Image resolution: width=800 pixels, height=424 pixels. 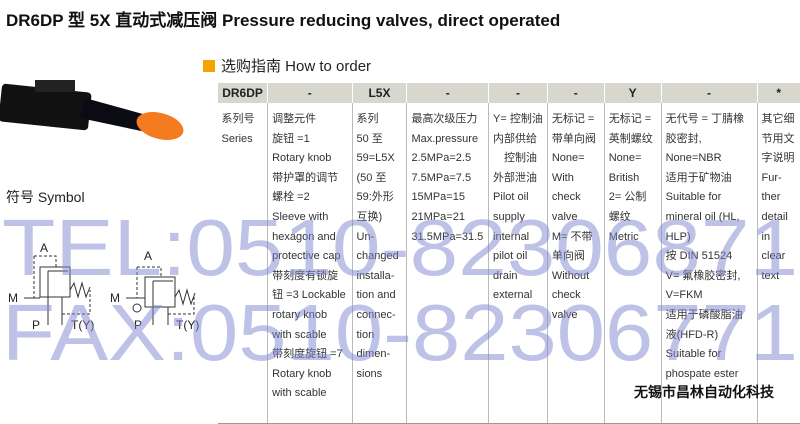 I want to click on cell-line: 节用文, so click(x=780, y=140).